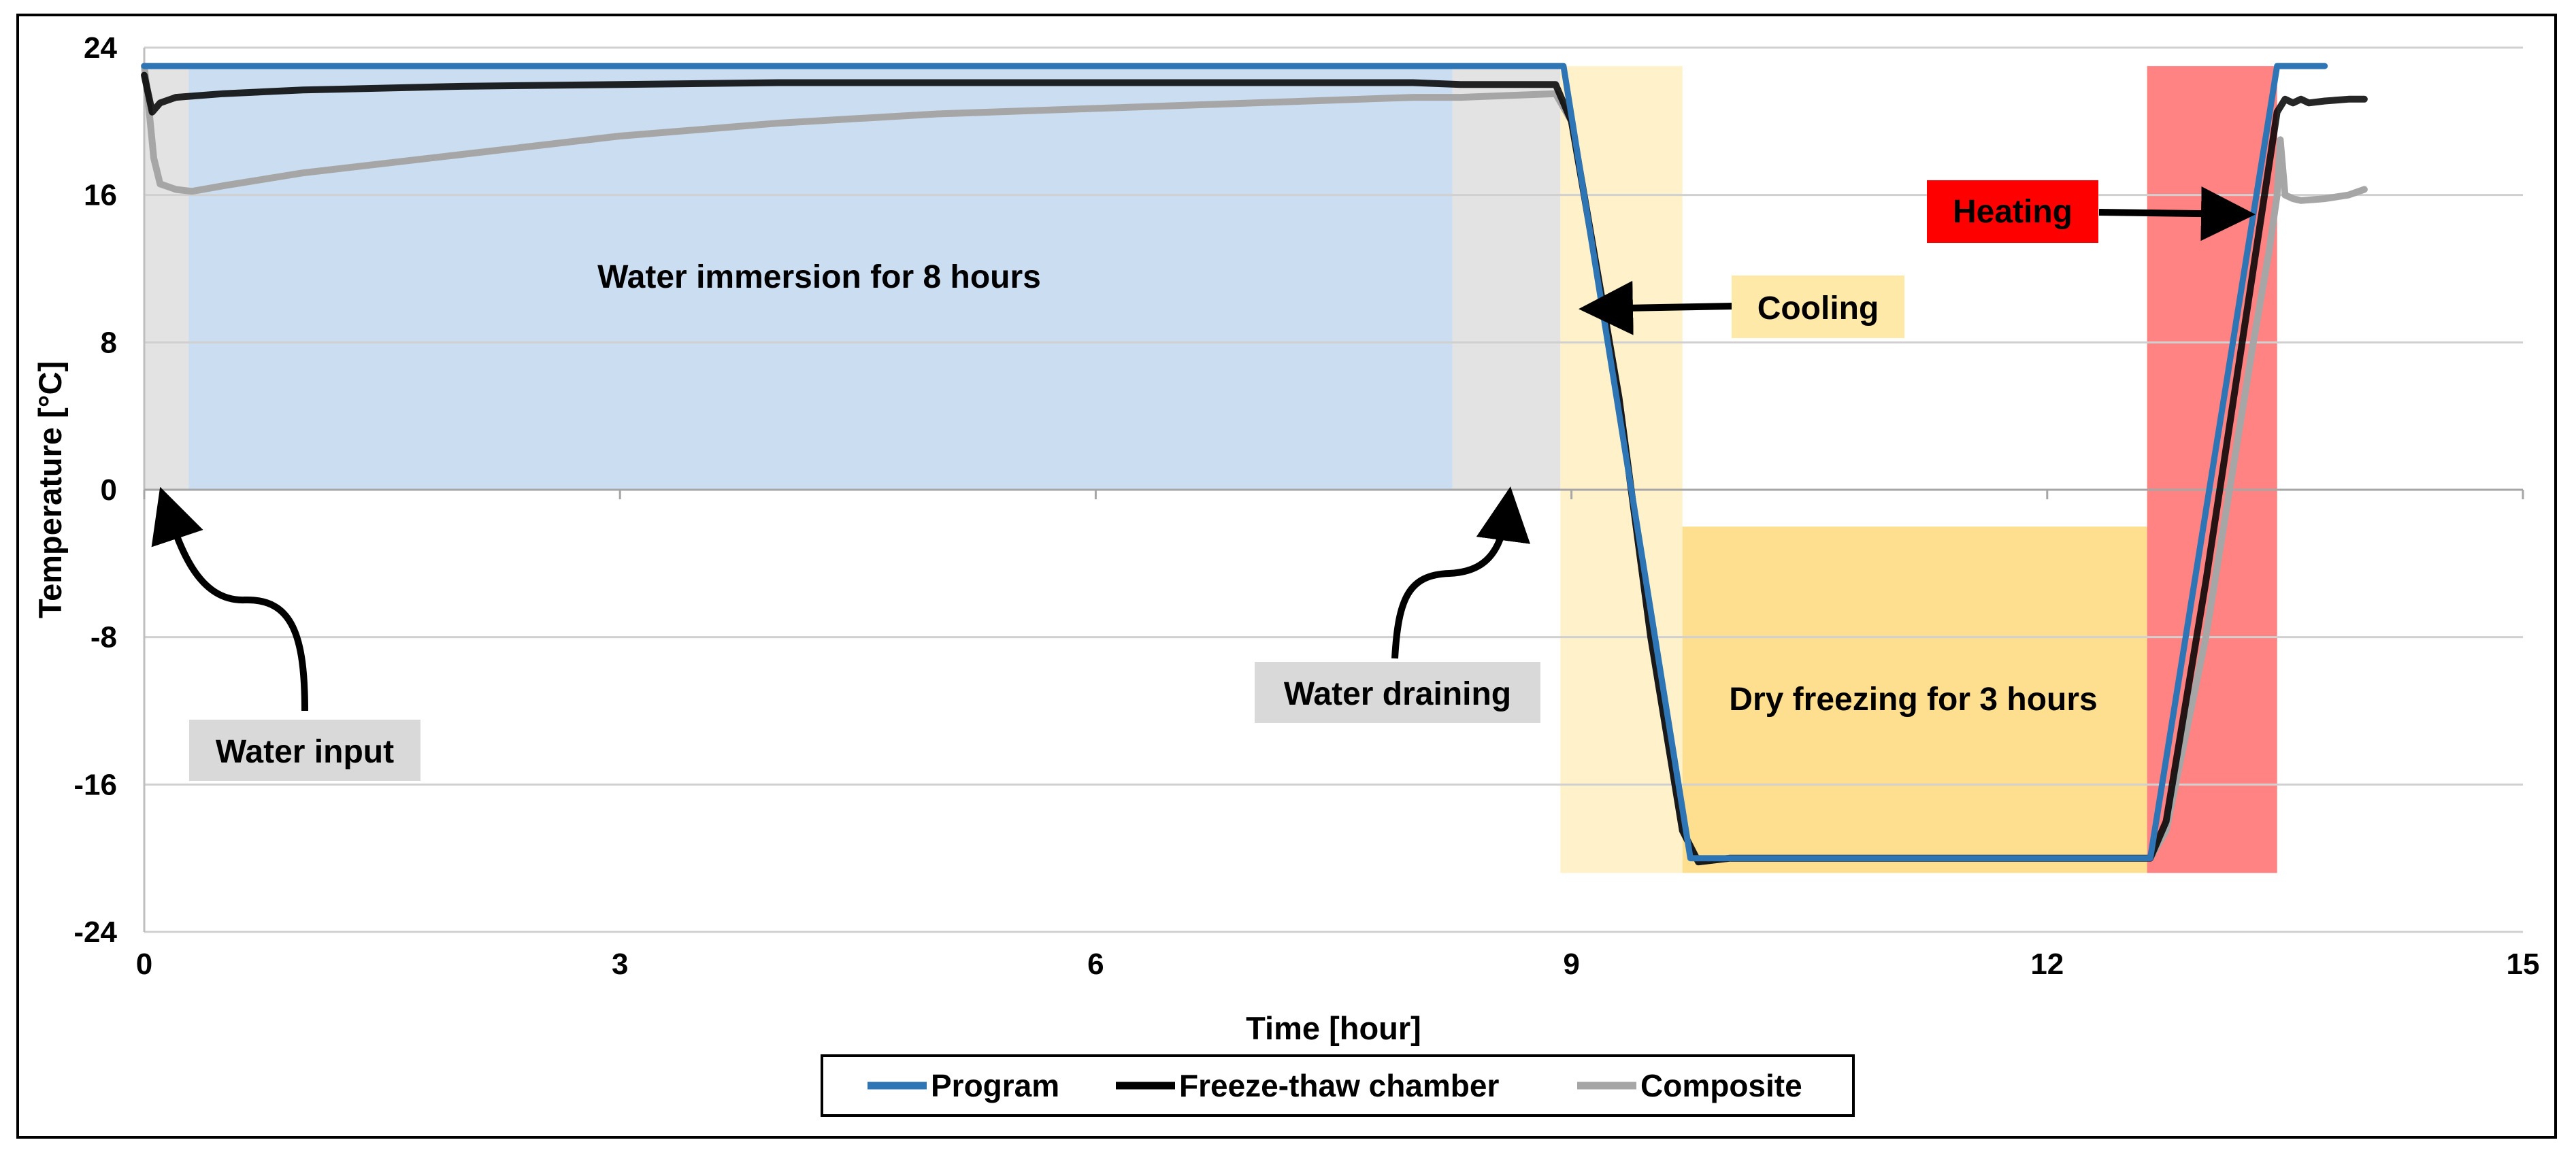 The width and height of the screenshot is (2576, 1155). What do you see at coordinates (1657, 307) in the screenshot?
I see `cooling-arrow` at bounding box center [1657, 307].